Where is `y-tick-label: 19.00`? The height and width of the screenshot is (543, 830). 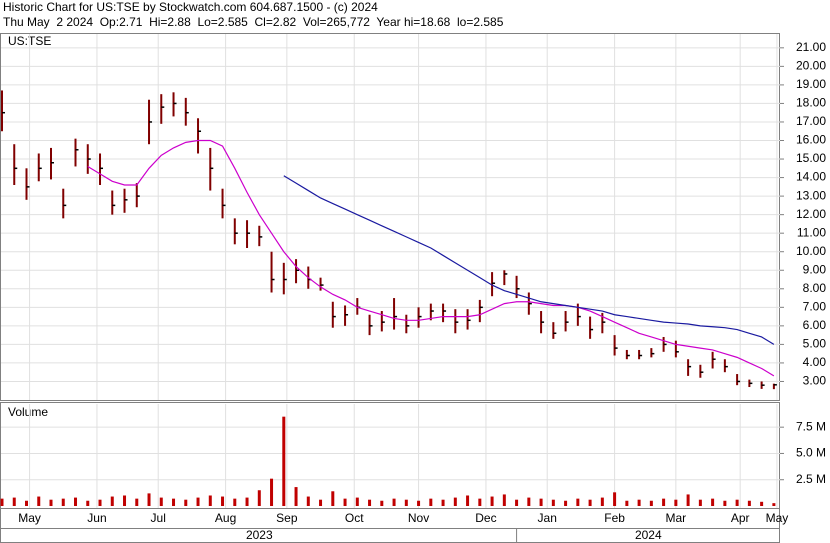 y-tick-label: 19.00 is located at coordinates (811, 84).